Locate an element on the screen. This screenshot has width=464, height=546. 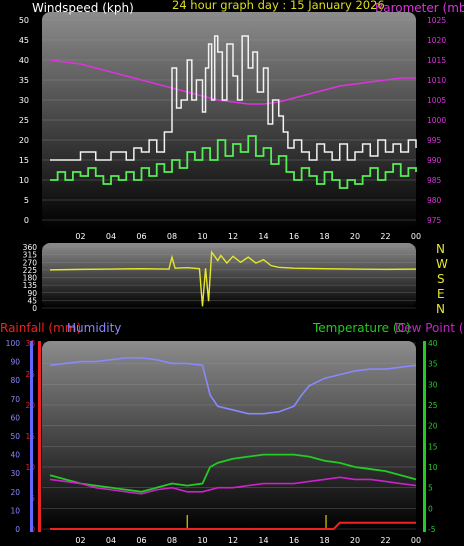
barometer-y-axis-labels: 975 980 985 990 995 1000 1005 1010 1015 1020 1025 is located at coordinates (436, 120).